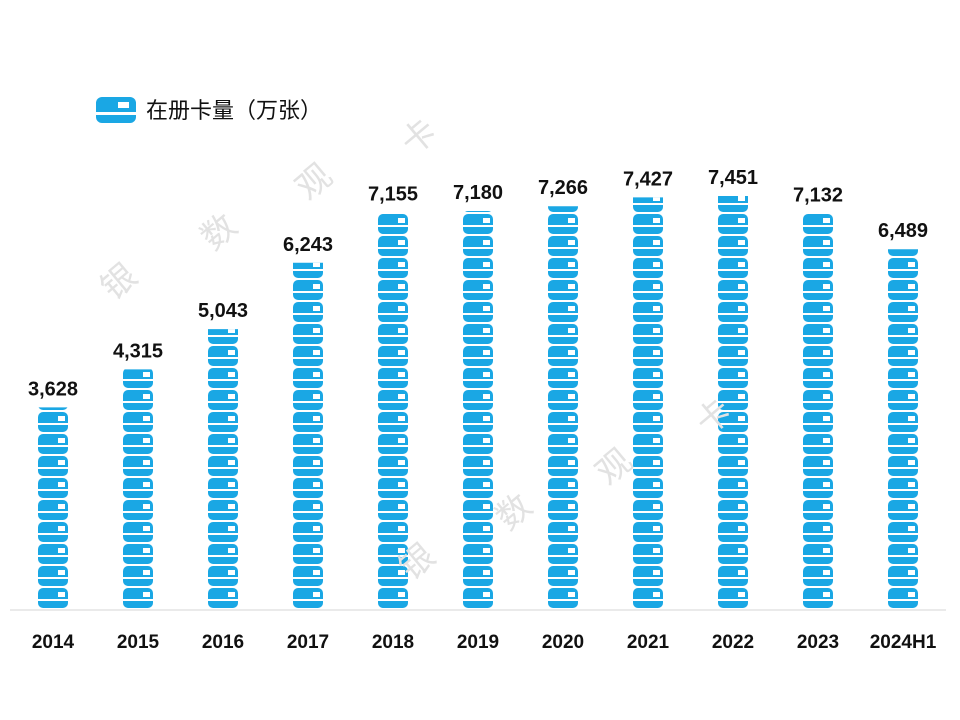 Image resolution: width=960 pixels, height=720 pixels. Describe the element at coordinates (53, 389) in the screenshot. I see `bar-value-label: 3,628` at that location.